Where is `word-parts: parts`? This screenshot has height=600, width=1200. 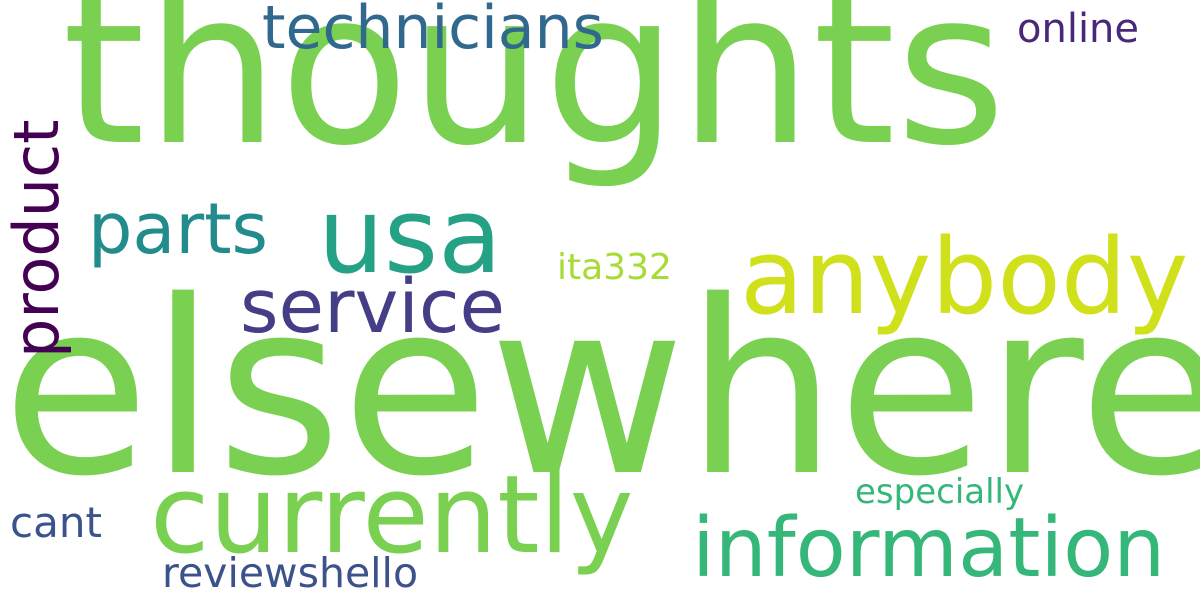
word-parts: parts is located at coordinates (178, 229).